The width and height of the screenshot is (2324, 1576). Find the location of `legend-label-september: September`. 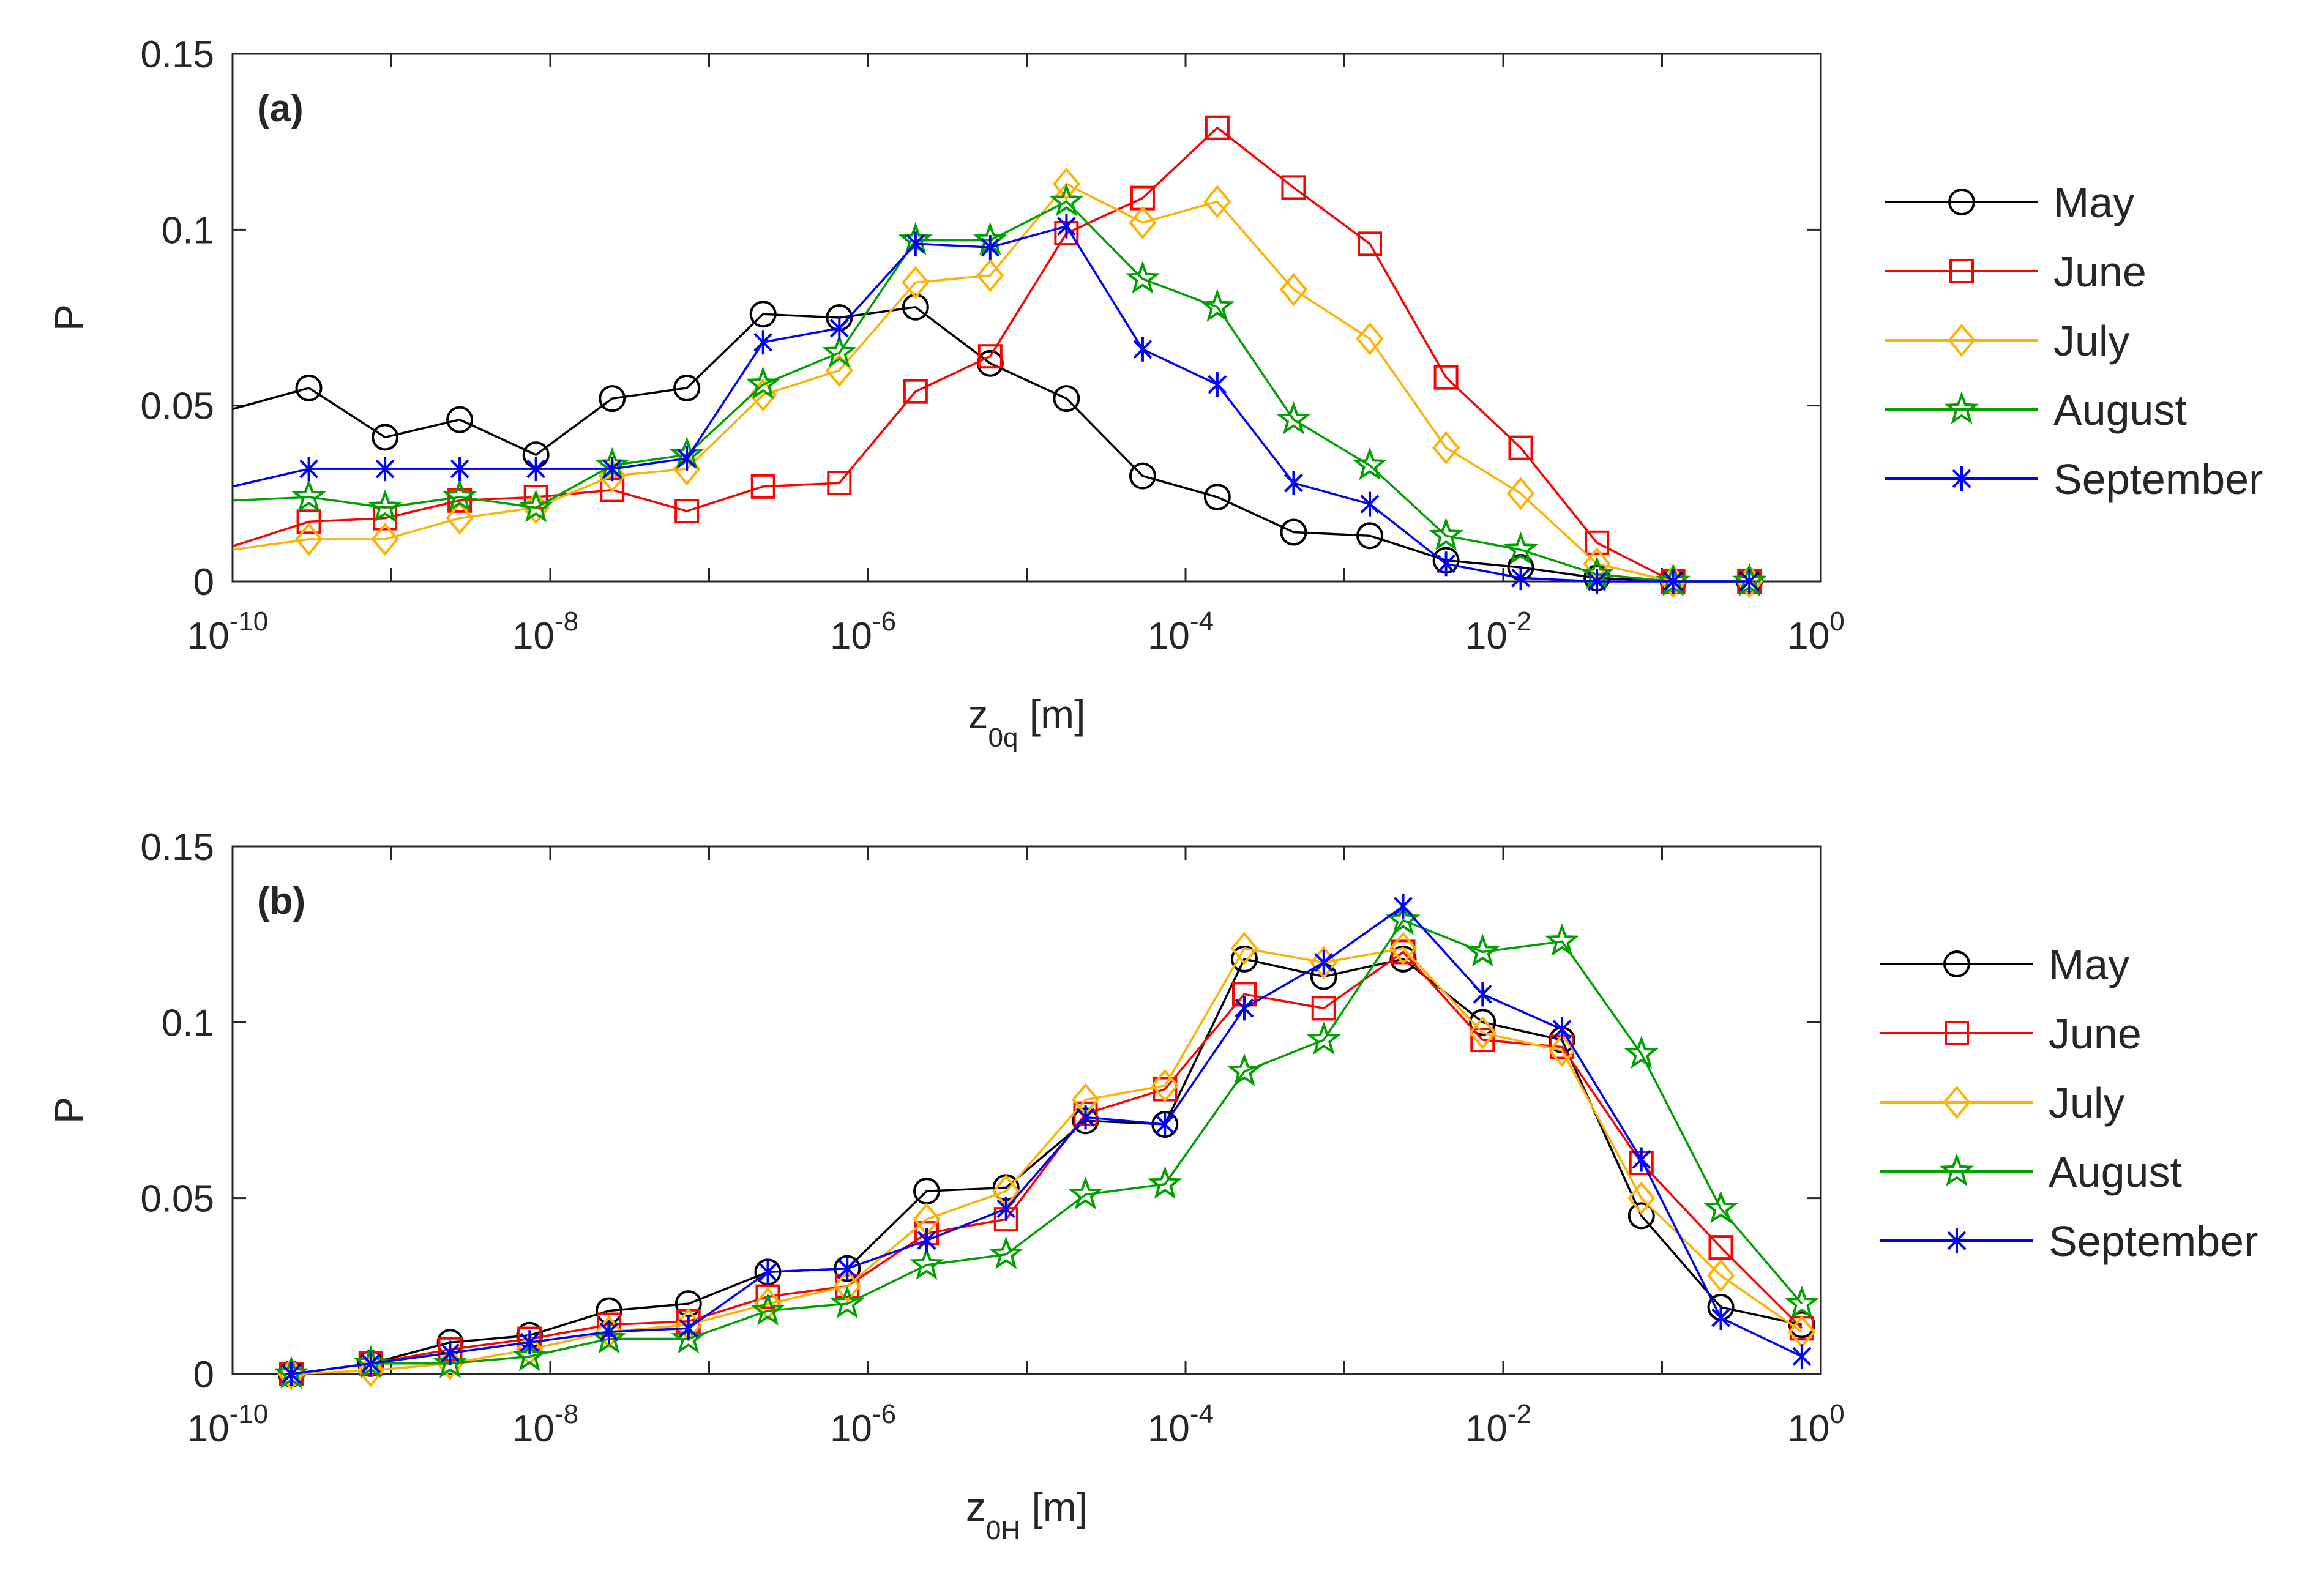

legend-label-september: September is located at coordinates (2153, 1241).